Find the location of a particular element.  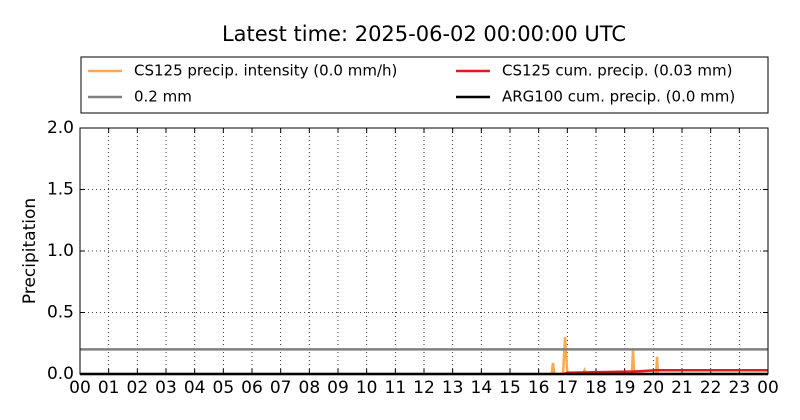

x-tick-label: 12 is located at coordinates (424, 388).